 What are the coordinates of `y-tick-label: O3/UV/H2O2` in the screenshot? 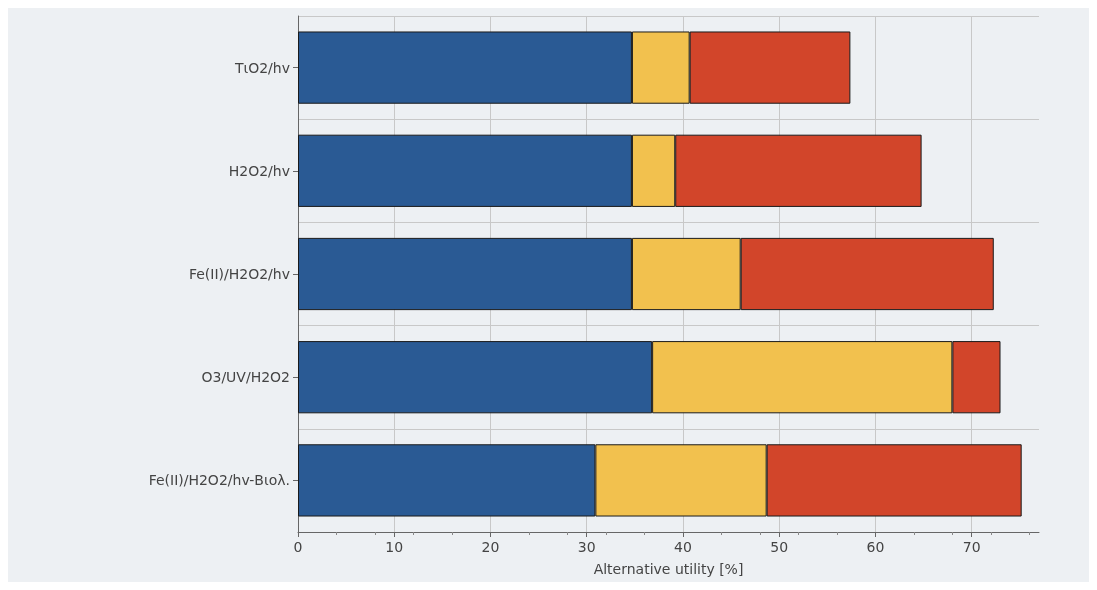 It's located at (245, 377).